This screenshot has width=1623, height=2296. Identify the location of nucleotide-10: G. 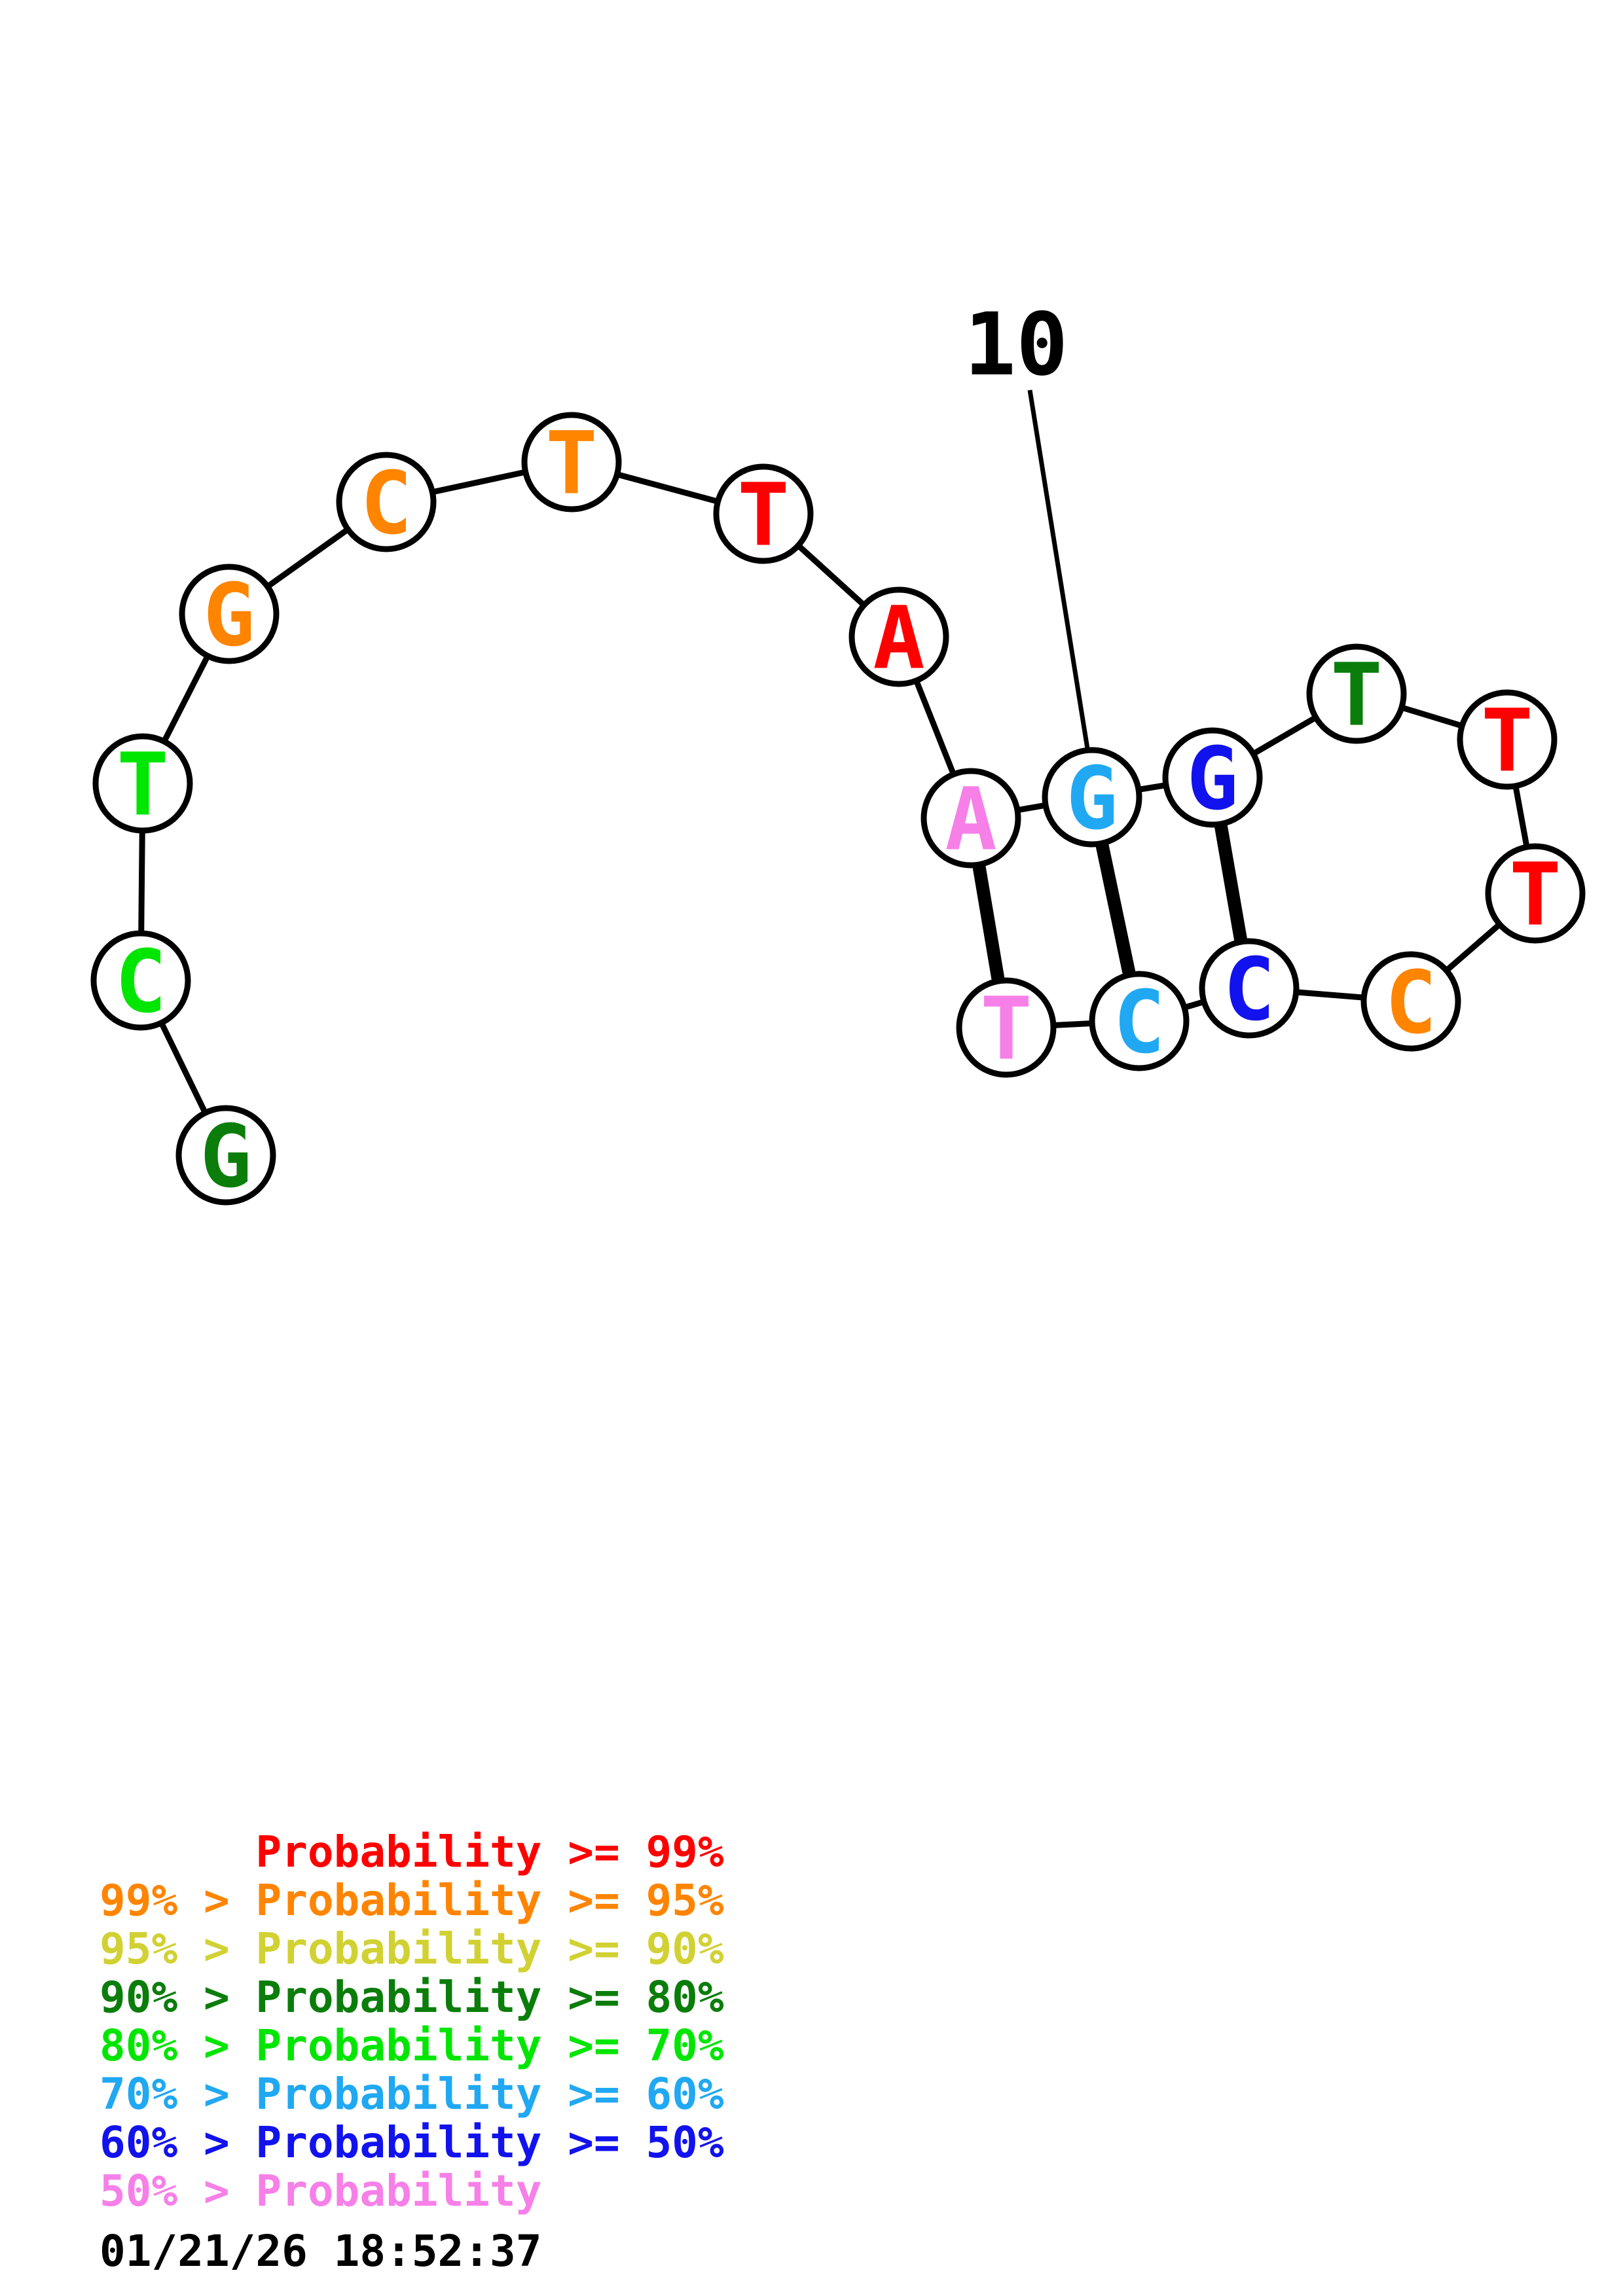
(1092, 798).